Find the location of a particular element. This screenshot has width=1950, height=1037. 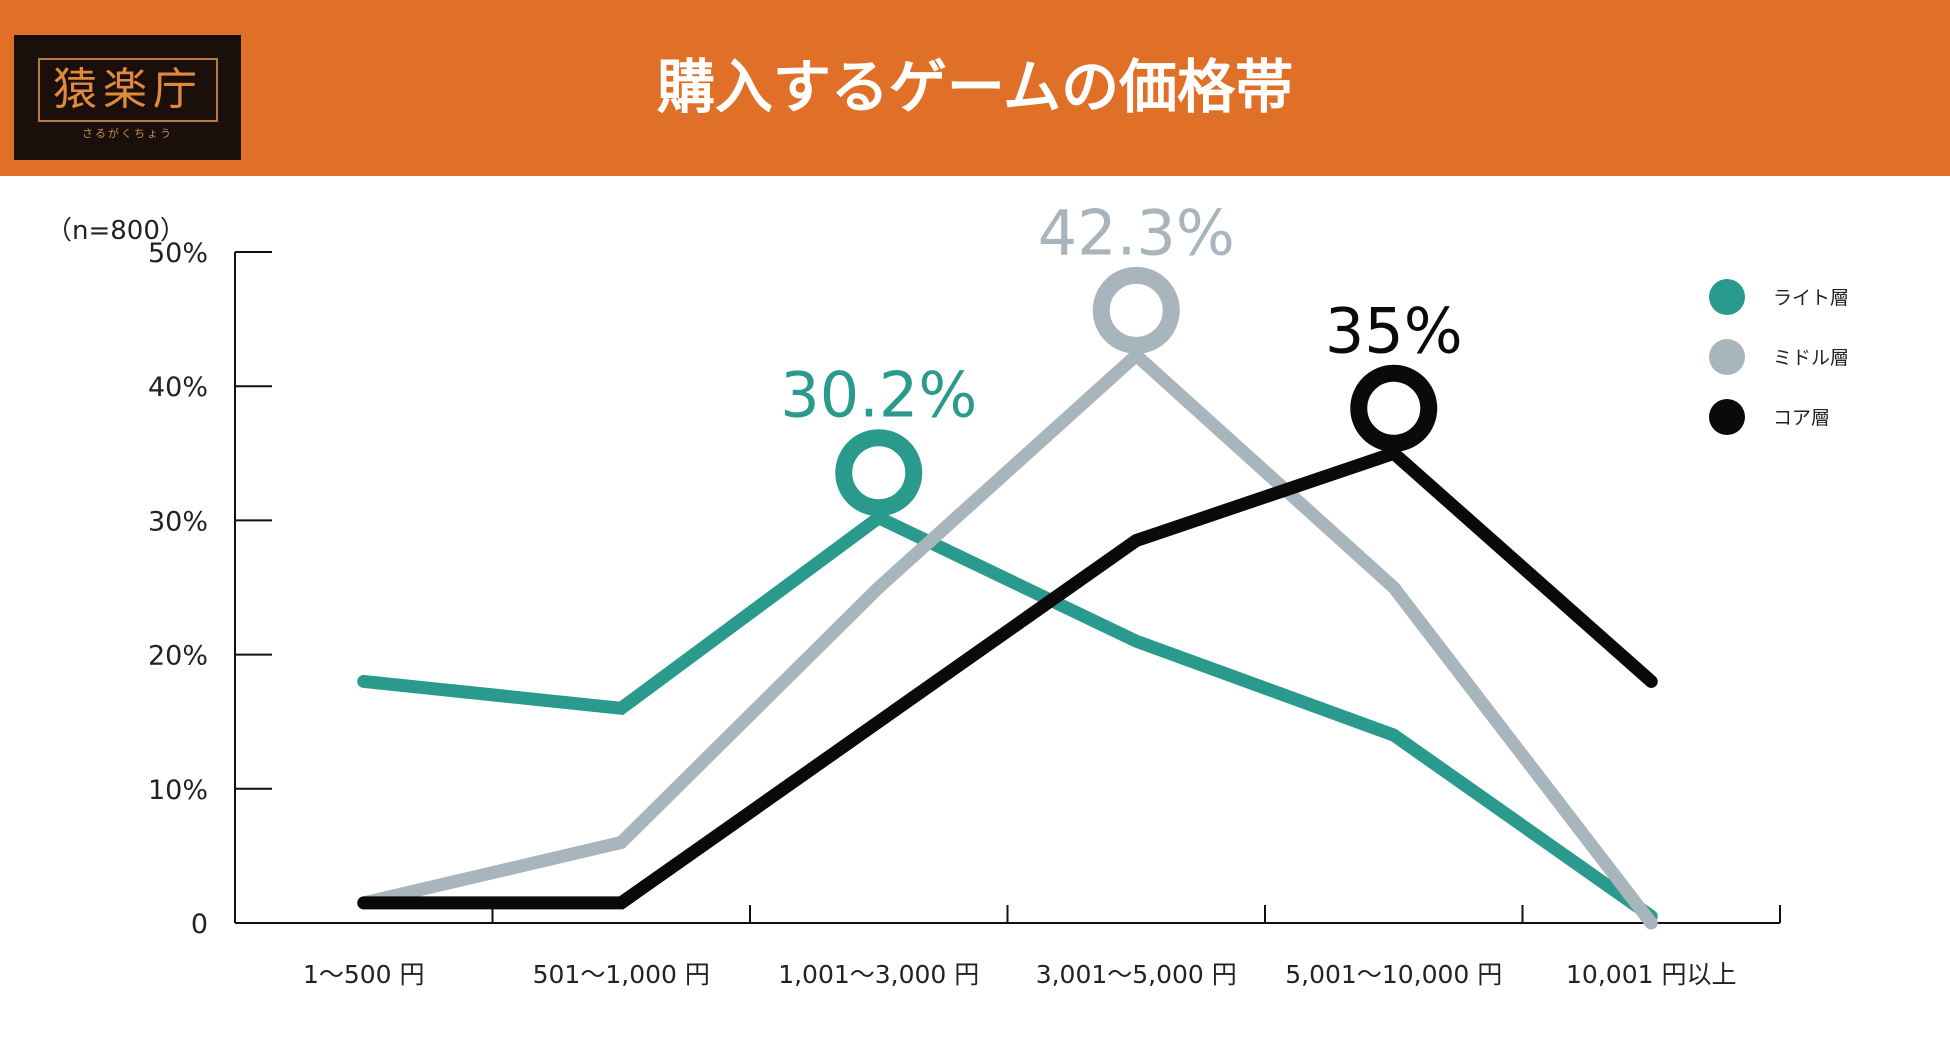

x-tick-label: 1,001〜3,000 円 is located at coordinates (878, 974).